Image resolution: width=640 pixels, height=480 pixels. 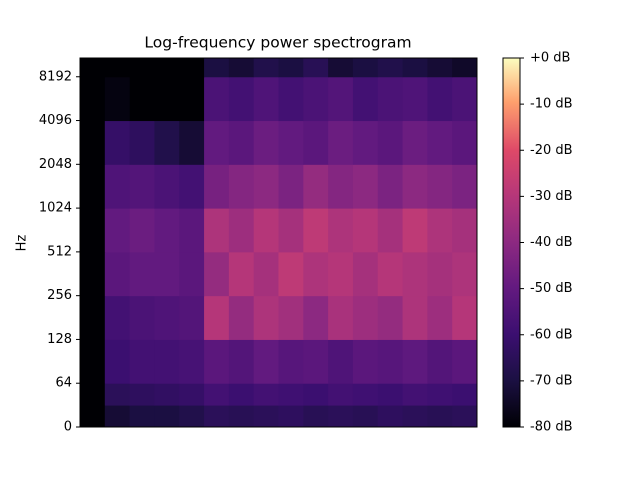 I want to click on y-tick-label: 512, so click(x=59, y=251).